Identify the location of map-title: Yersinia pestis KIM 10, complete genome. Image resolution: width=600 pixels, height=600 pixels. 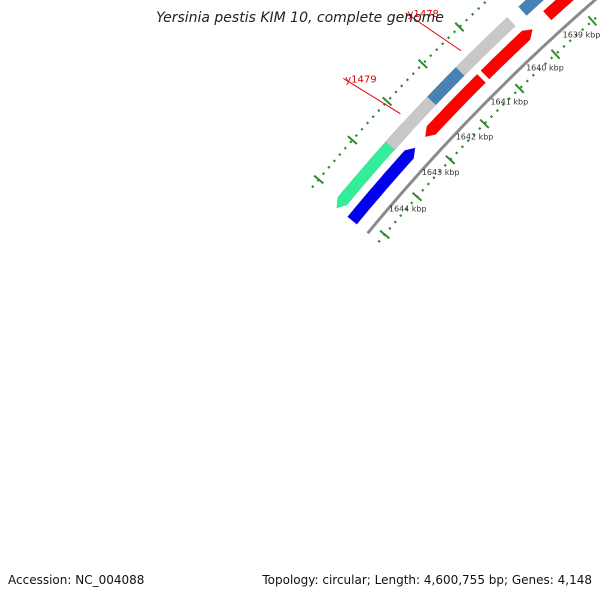
(300, 18).